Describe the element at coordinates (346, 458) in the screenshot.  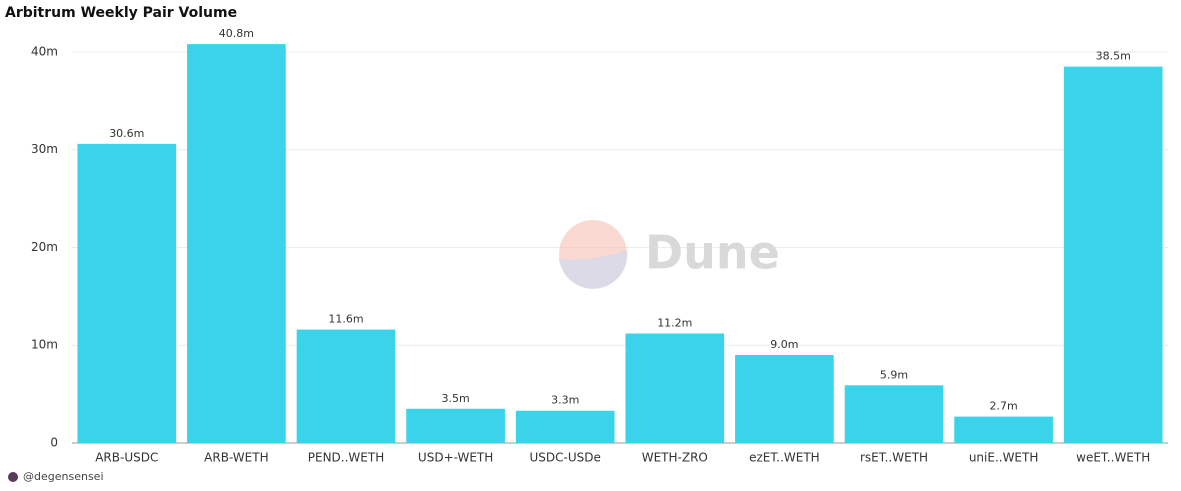
I see `x-tick-label: PEND..WETH` at that location.